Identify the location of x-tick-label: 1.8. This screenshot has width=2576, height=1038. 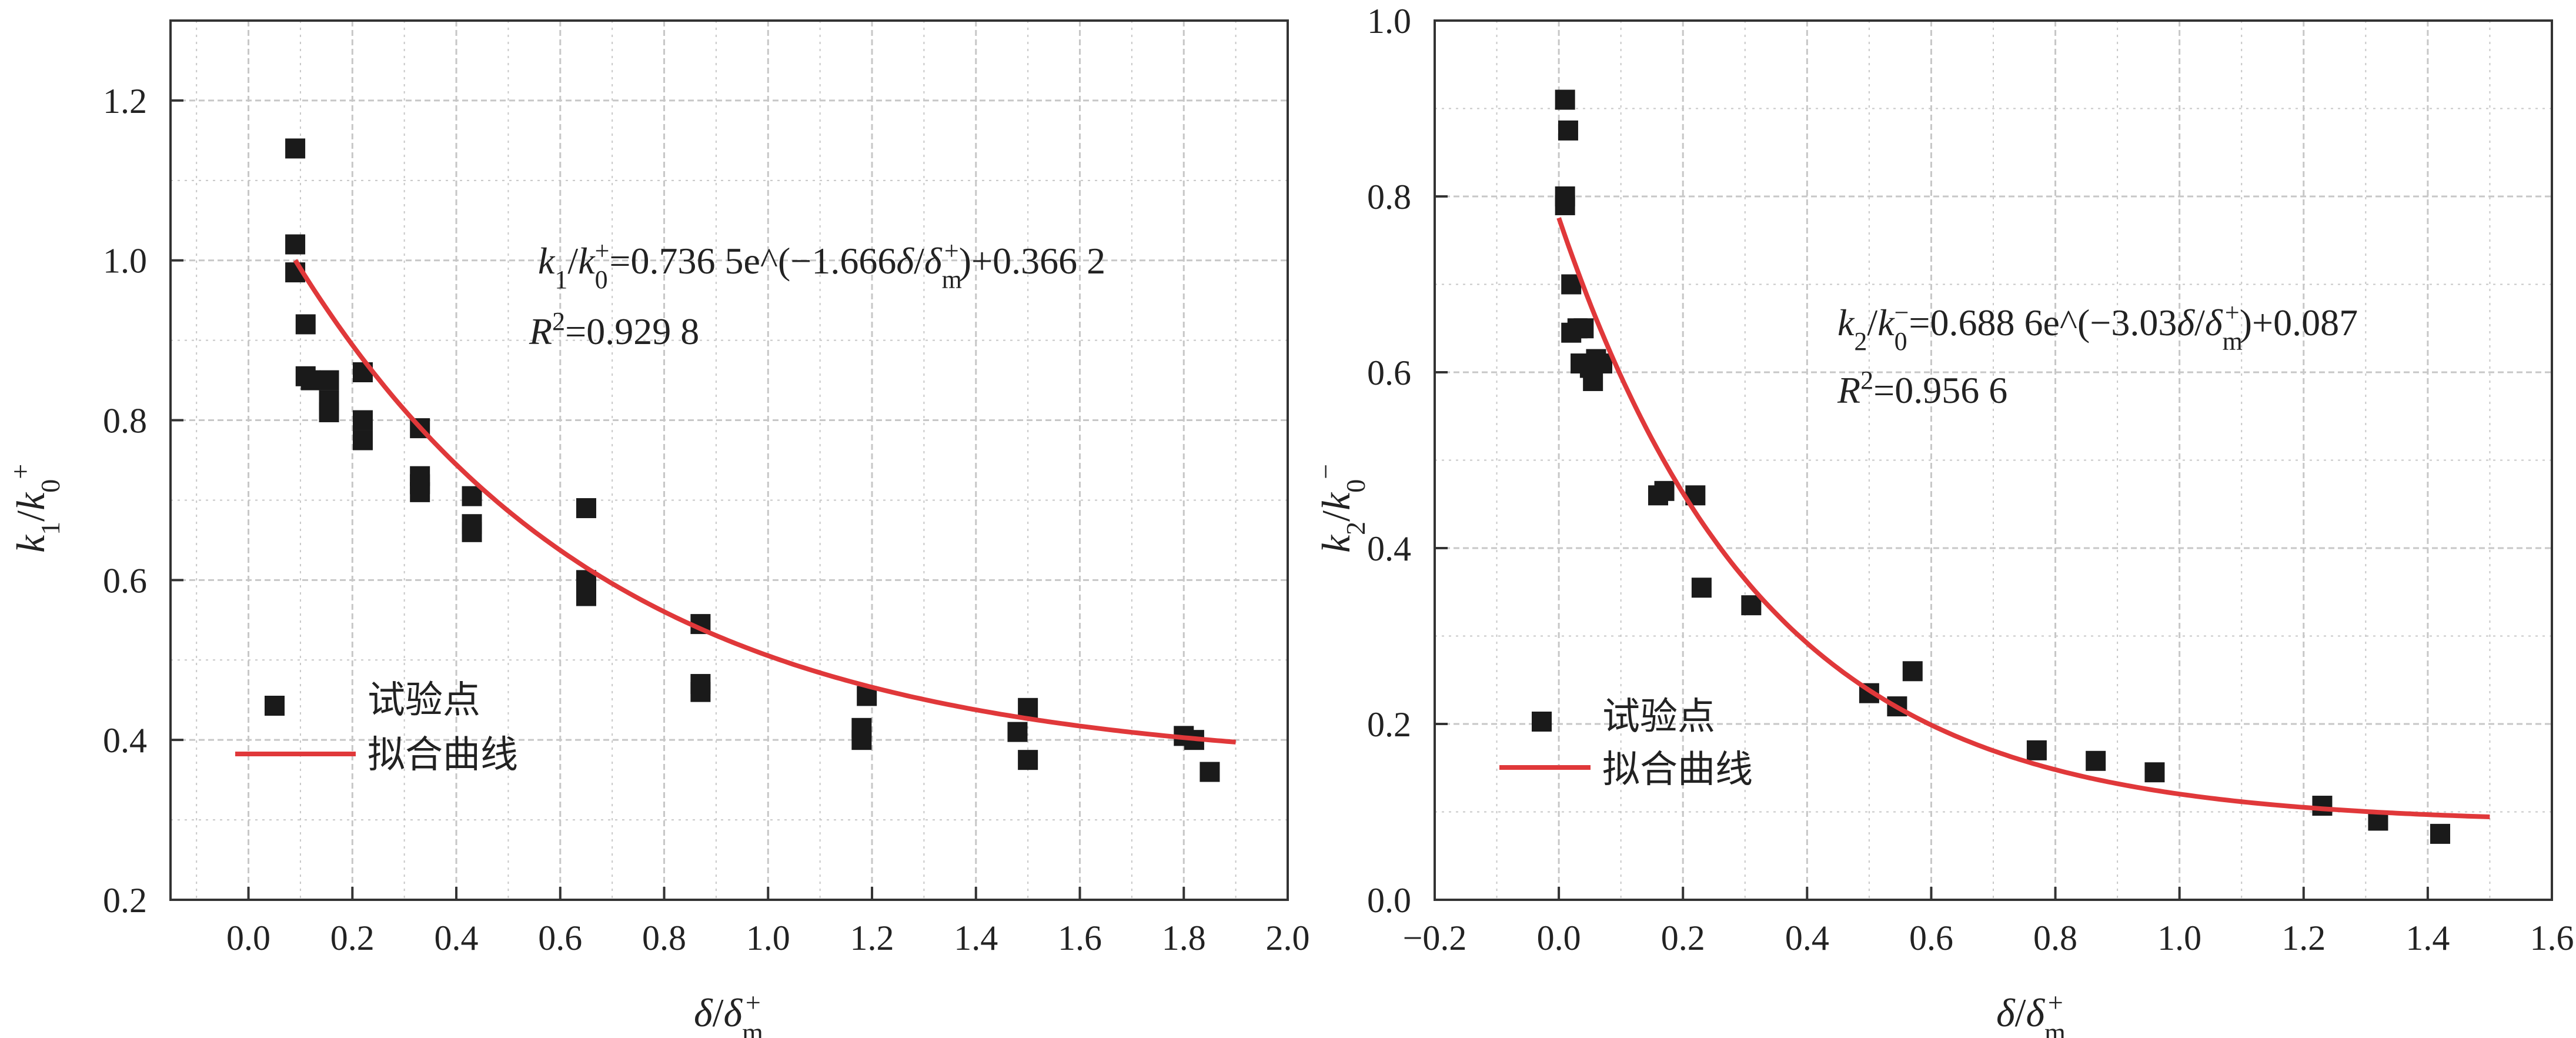
(1184, 938).